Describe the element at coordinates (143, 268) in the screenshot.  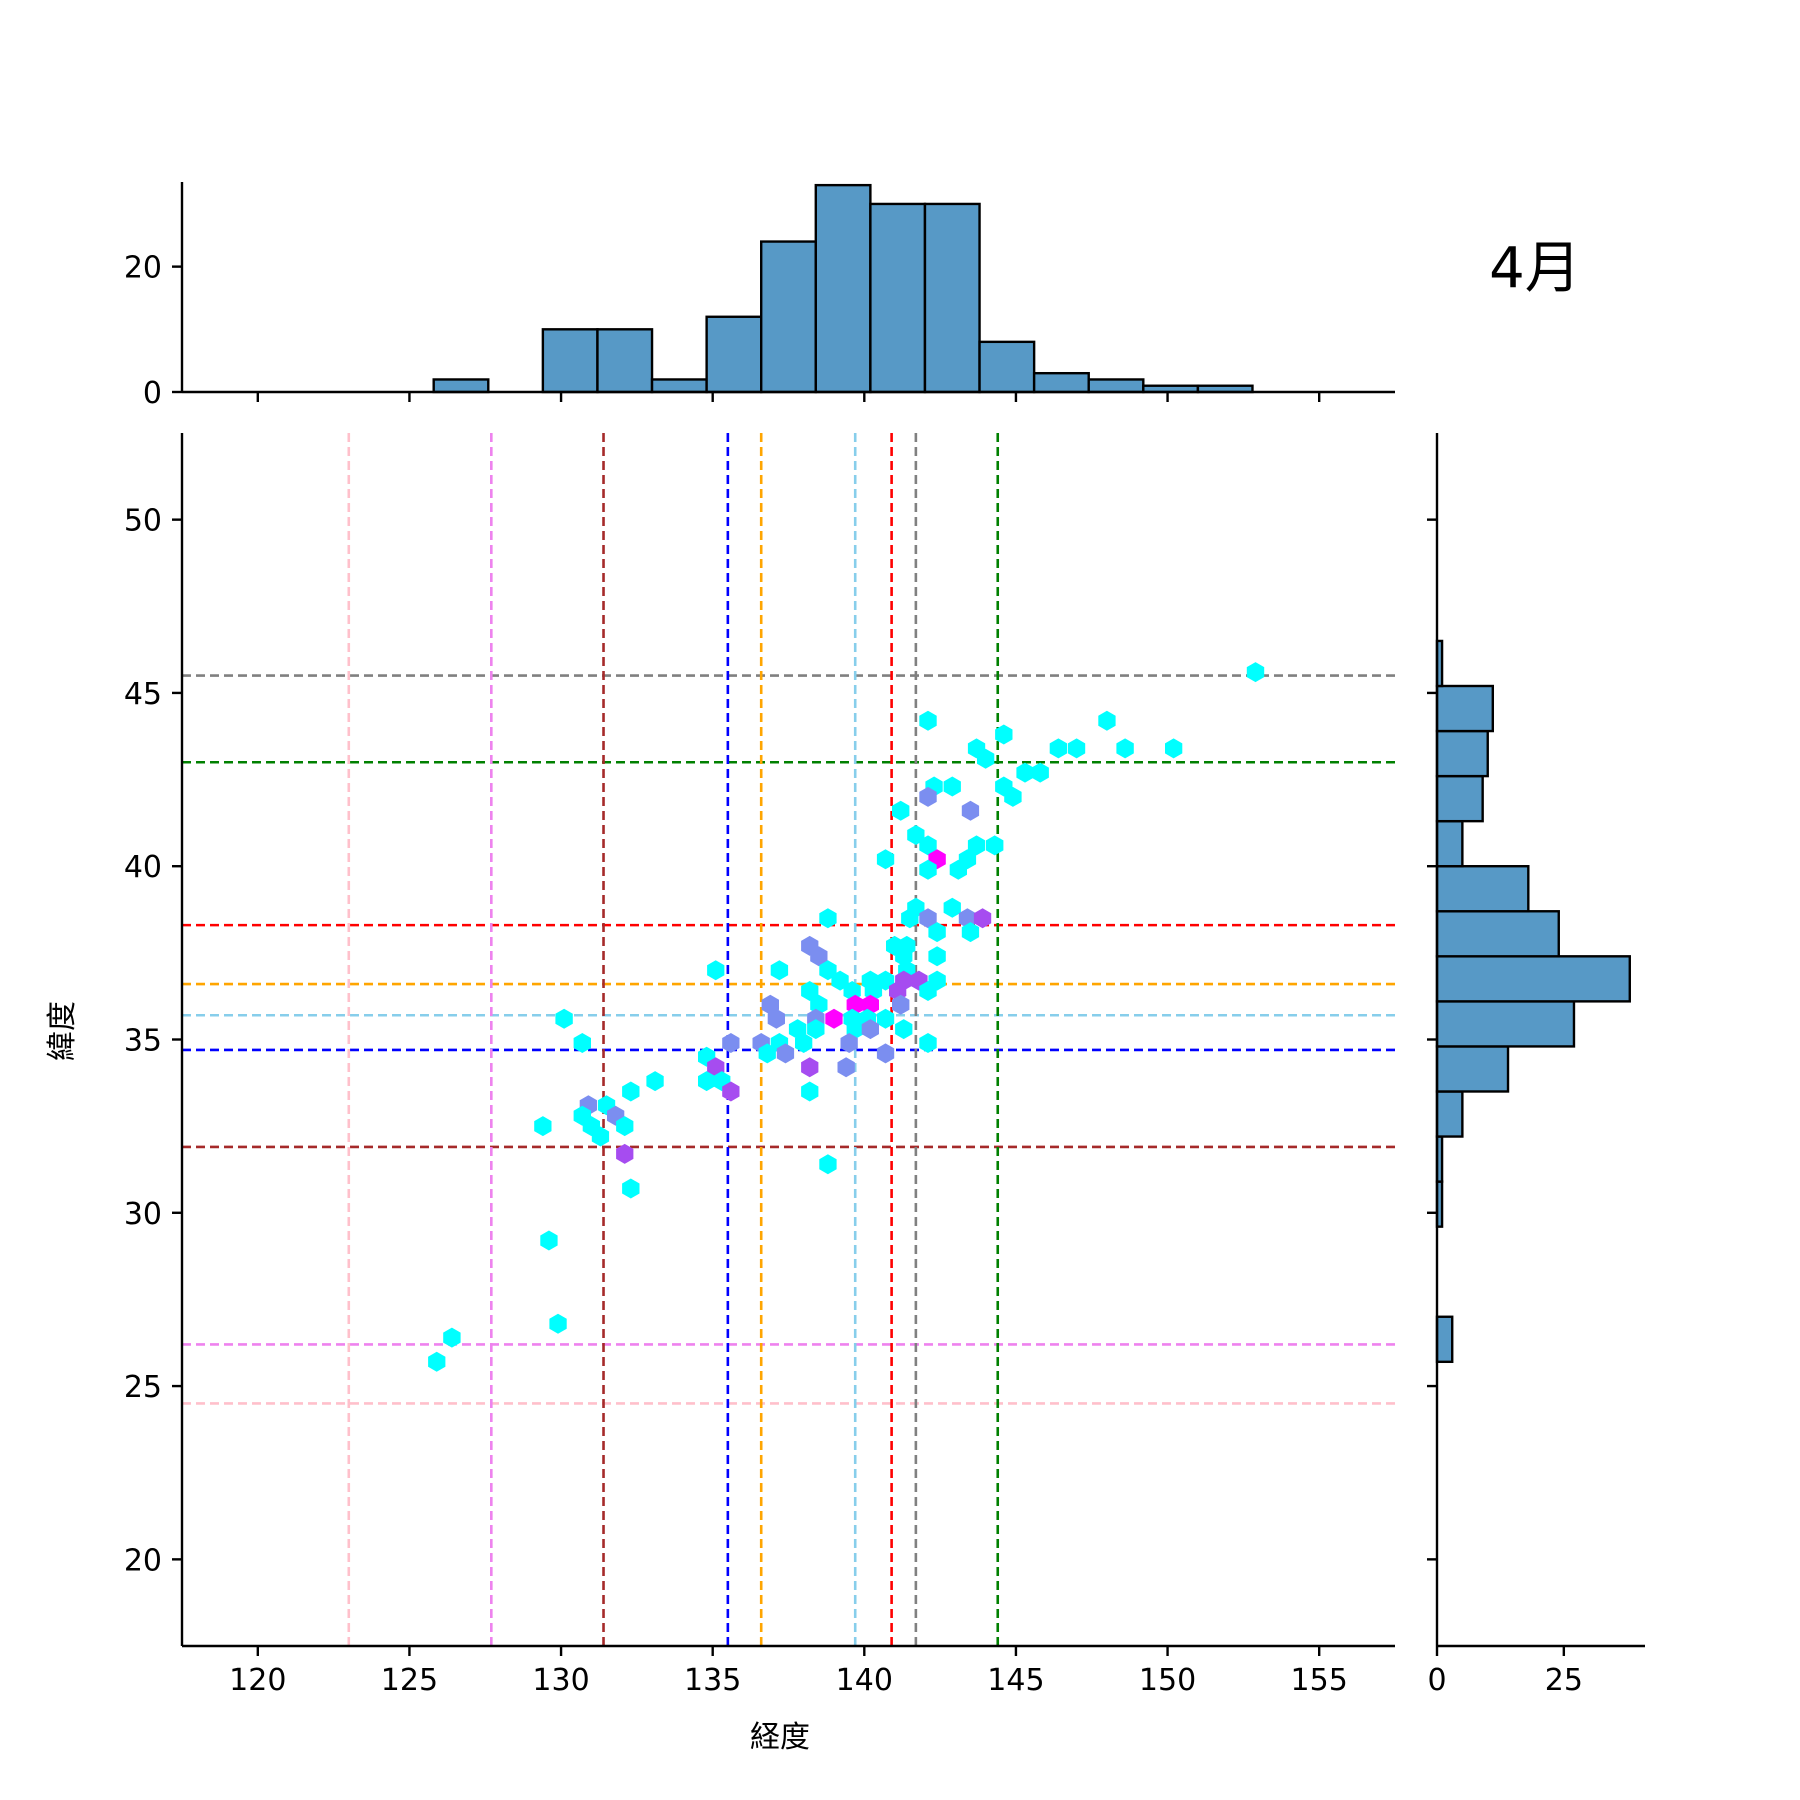
I see `top-hist-y-tick-label: 20` at that location.